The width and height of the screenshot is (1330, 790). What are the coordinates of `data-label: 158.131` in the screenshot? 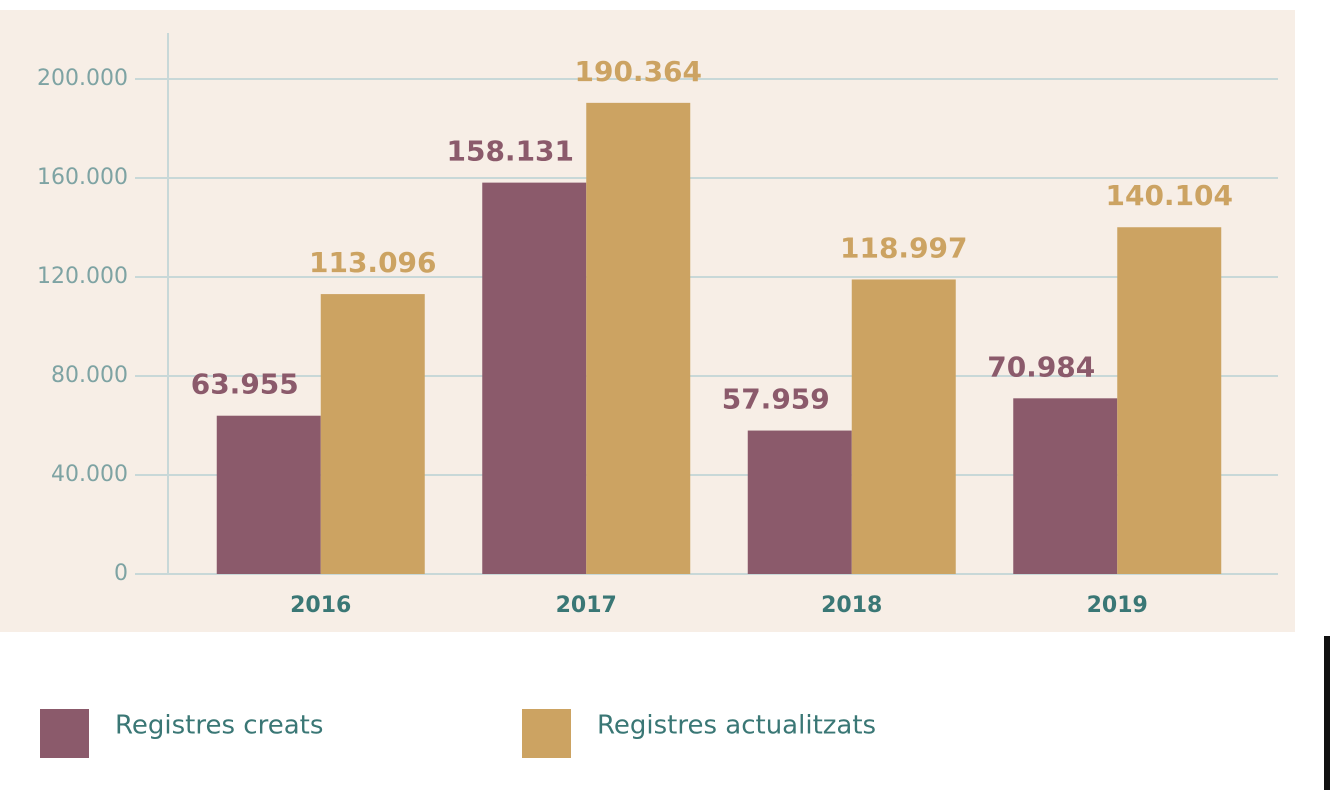 It's located at (510, 151).